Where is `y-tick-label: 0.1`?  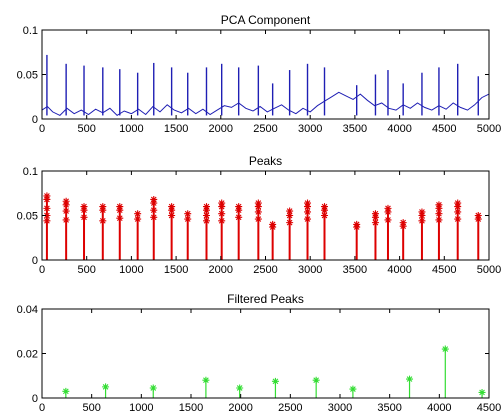
y-tick-label: 0.1 is located at coordinates (30, 31).